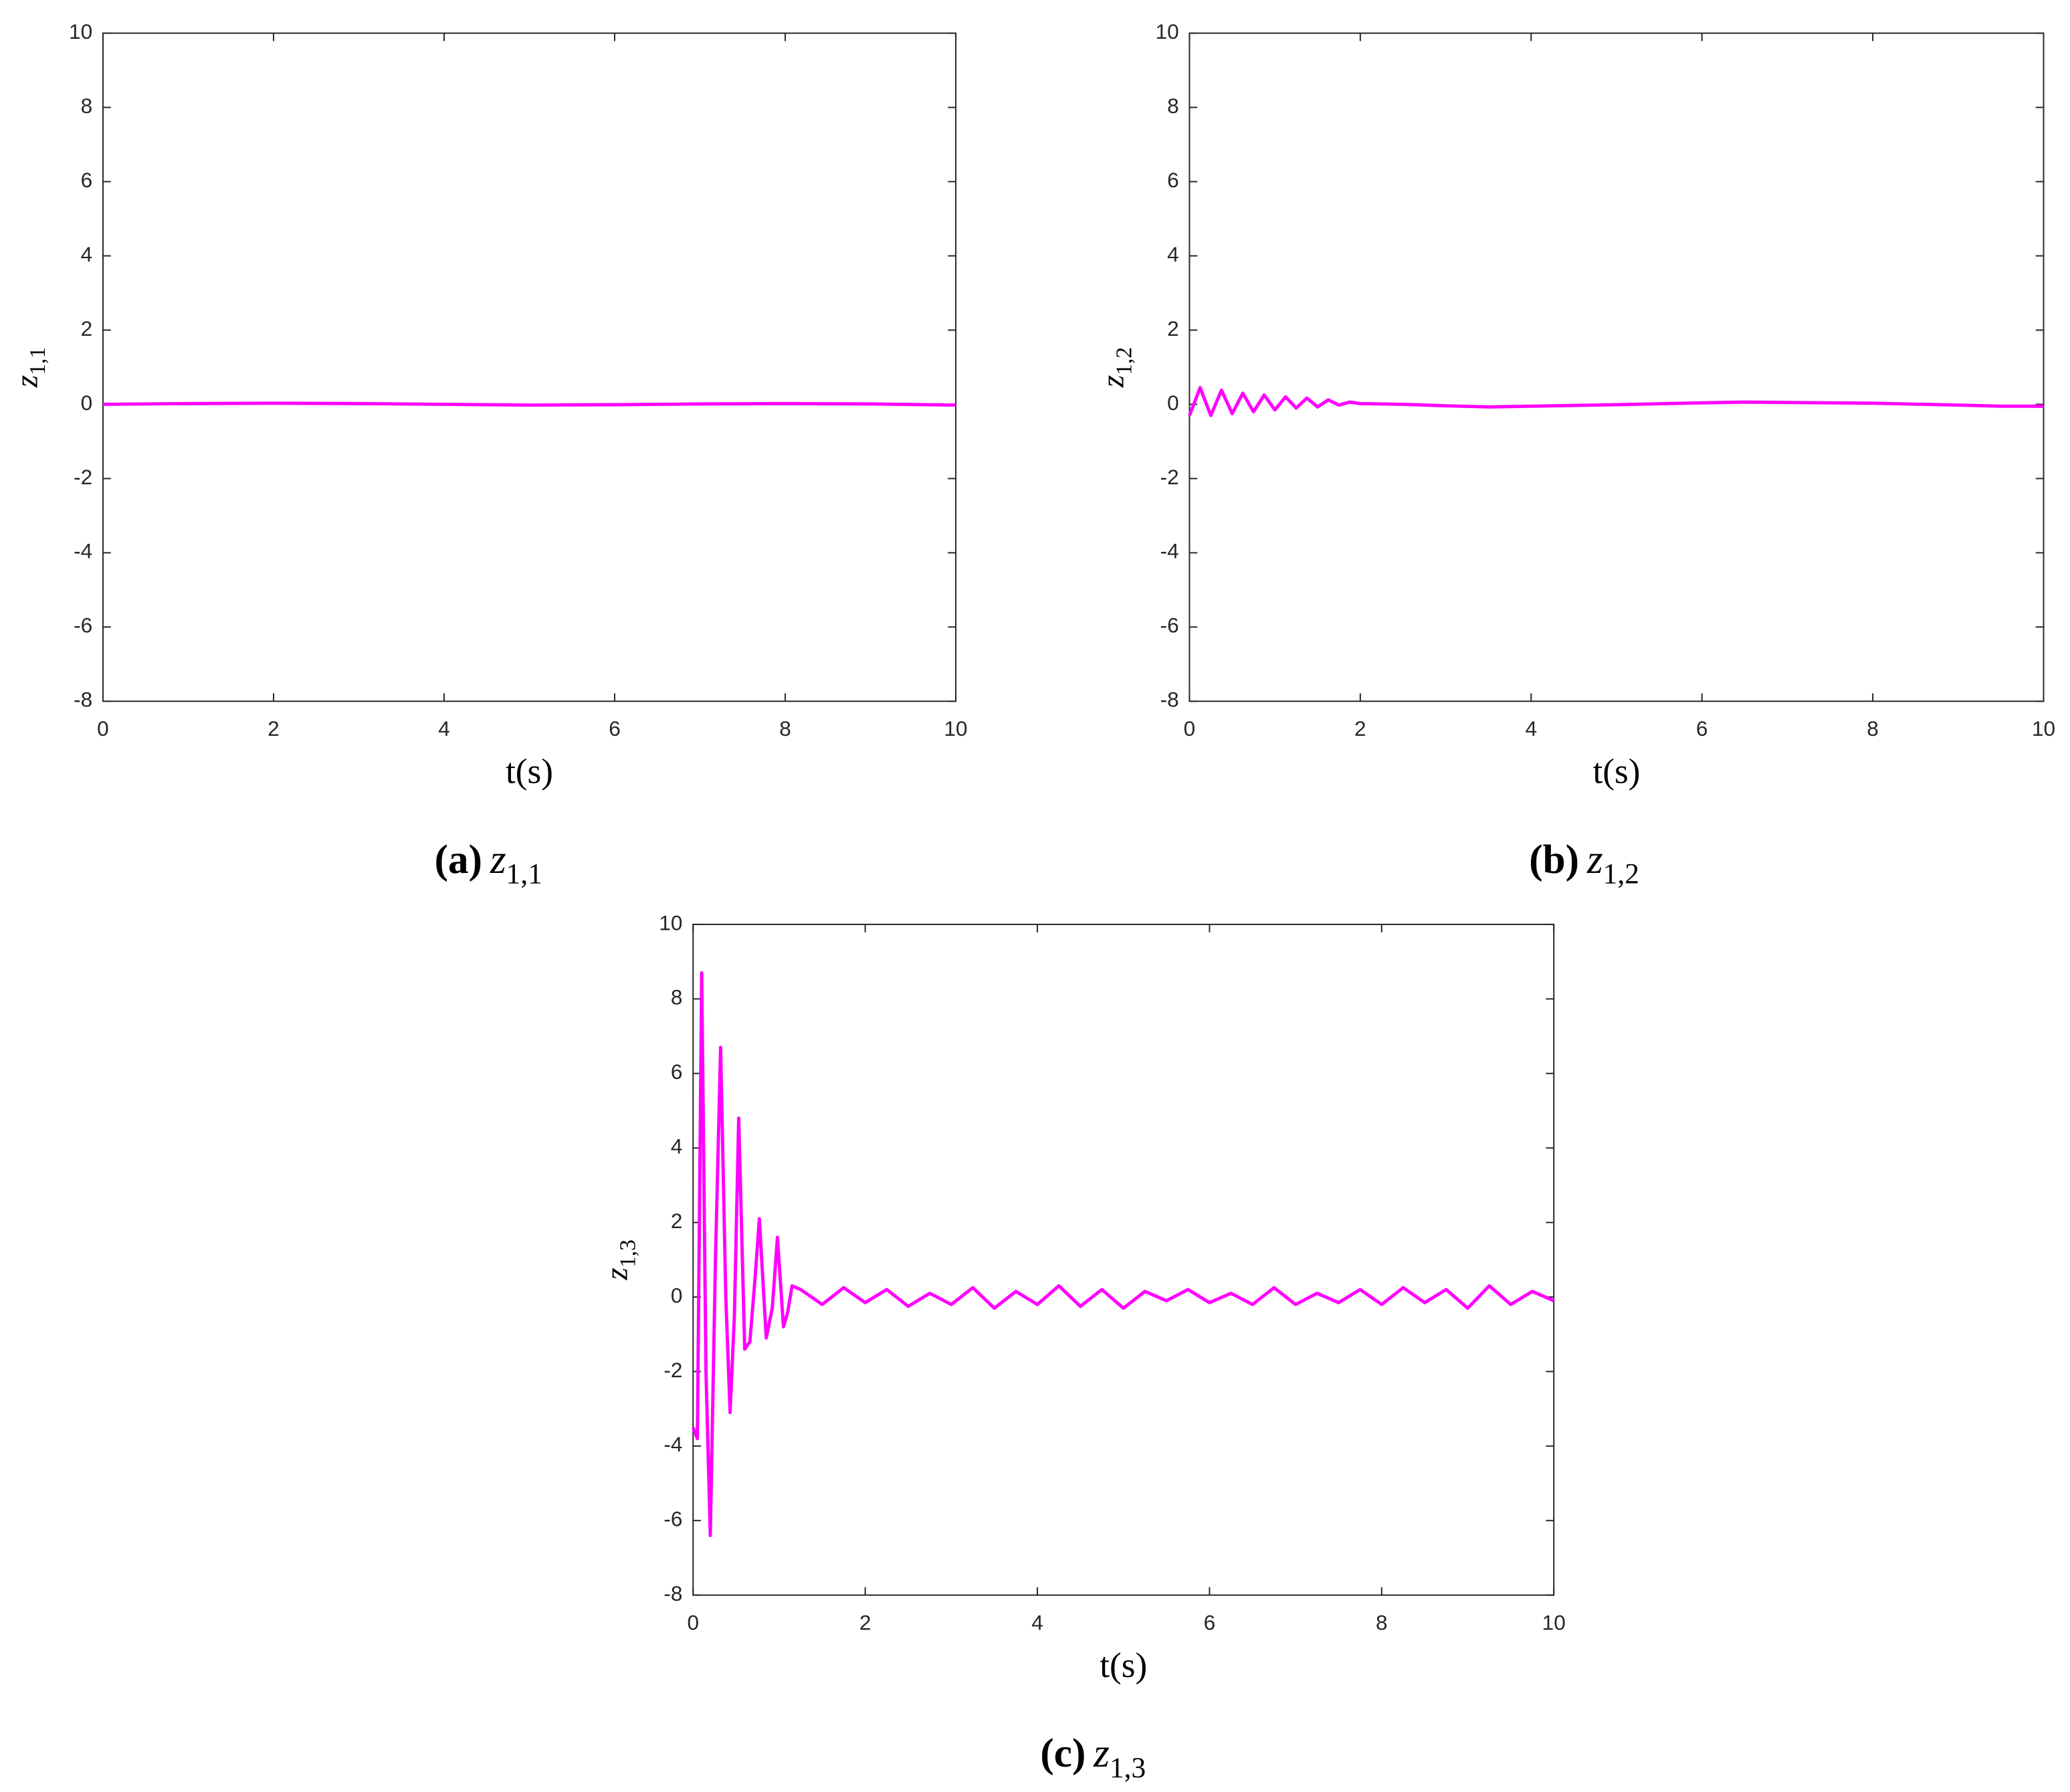 The height and width of the screenshot is (1792, 2070). I want to click on y-axis-label: z1,2, so click(1116, 367).